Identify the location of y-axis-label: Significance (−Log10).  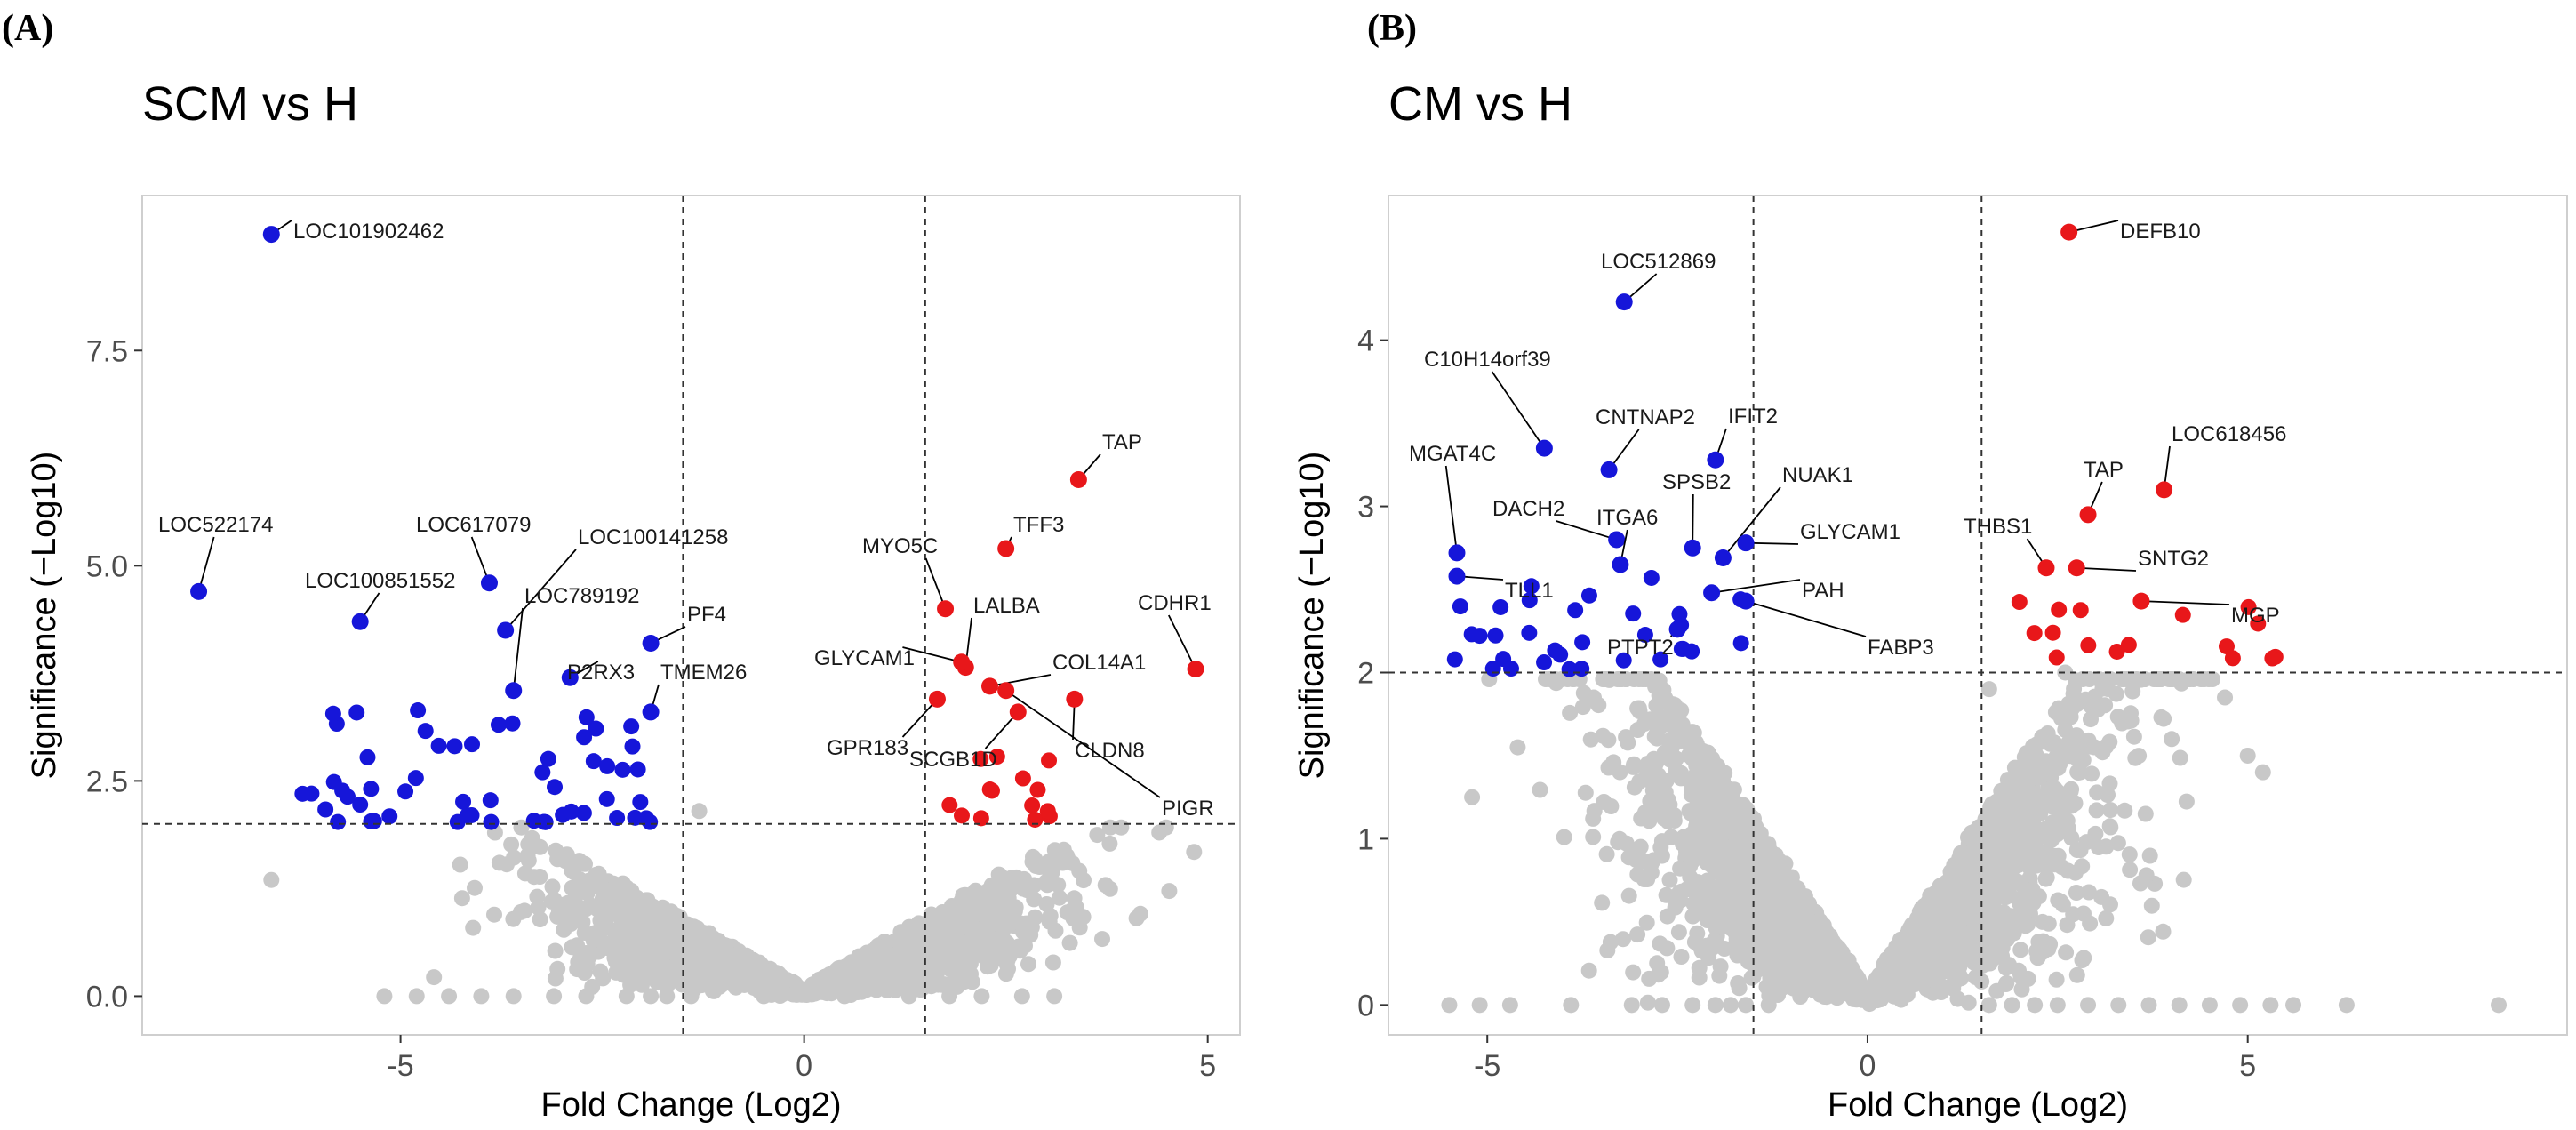
(44, 616).